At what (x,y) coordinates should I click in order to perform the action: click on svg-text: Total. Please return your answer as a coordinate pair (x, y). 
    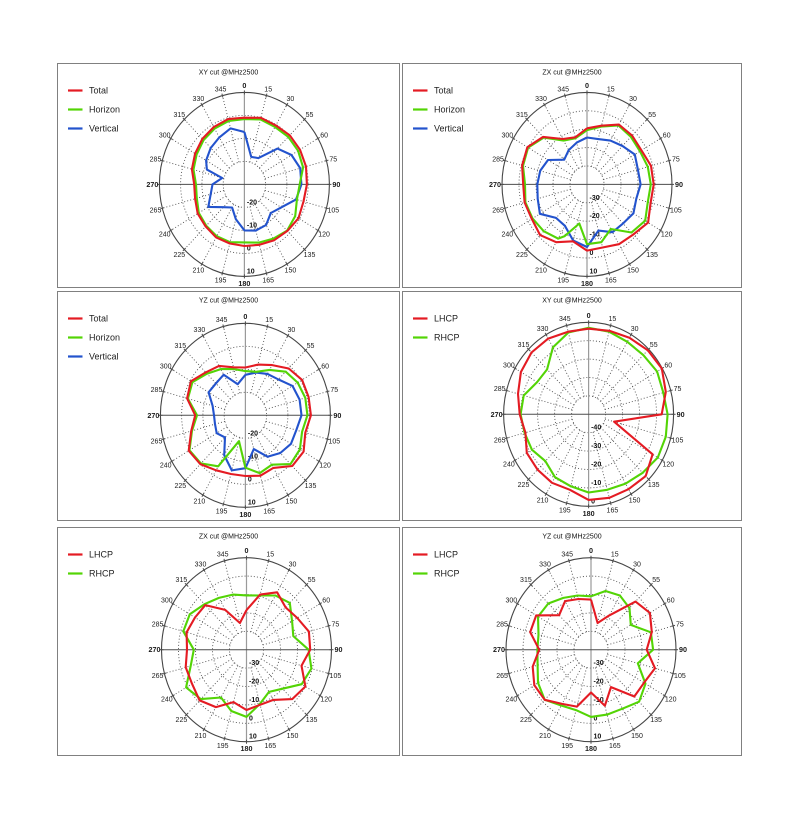
    Looking at the image, I should click on (98, 91).